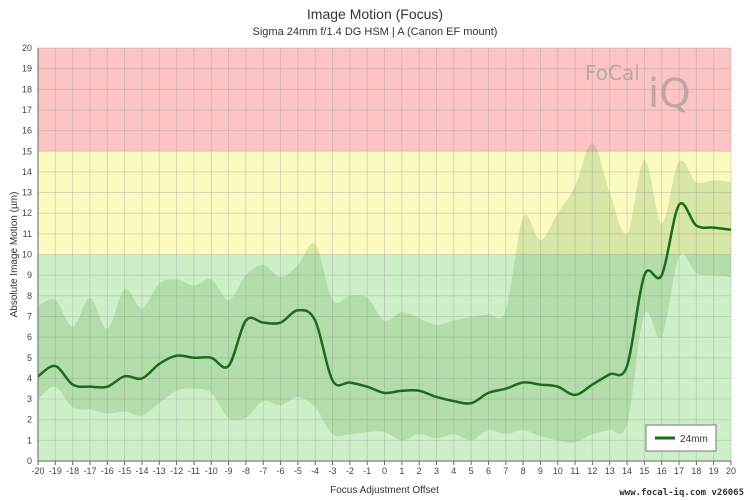 This screenshot has height=500, width=750. Describe the element at coordinates (194, 471) in the screenshot. I see `x-tick-label: -11` at that location.